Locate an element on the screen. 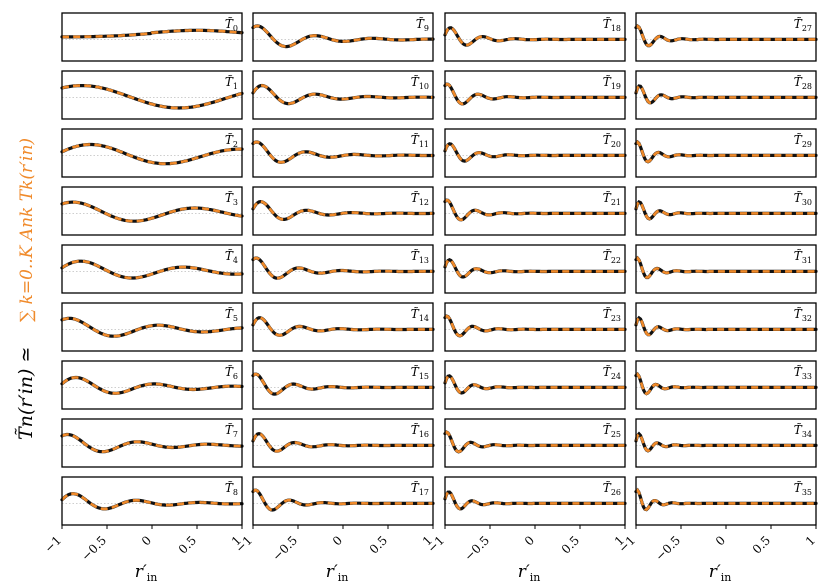 The width and height of the screenshot is (830, 584). x-tick-label: 1 is located at coordinates (810, 540).